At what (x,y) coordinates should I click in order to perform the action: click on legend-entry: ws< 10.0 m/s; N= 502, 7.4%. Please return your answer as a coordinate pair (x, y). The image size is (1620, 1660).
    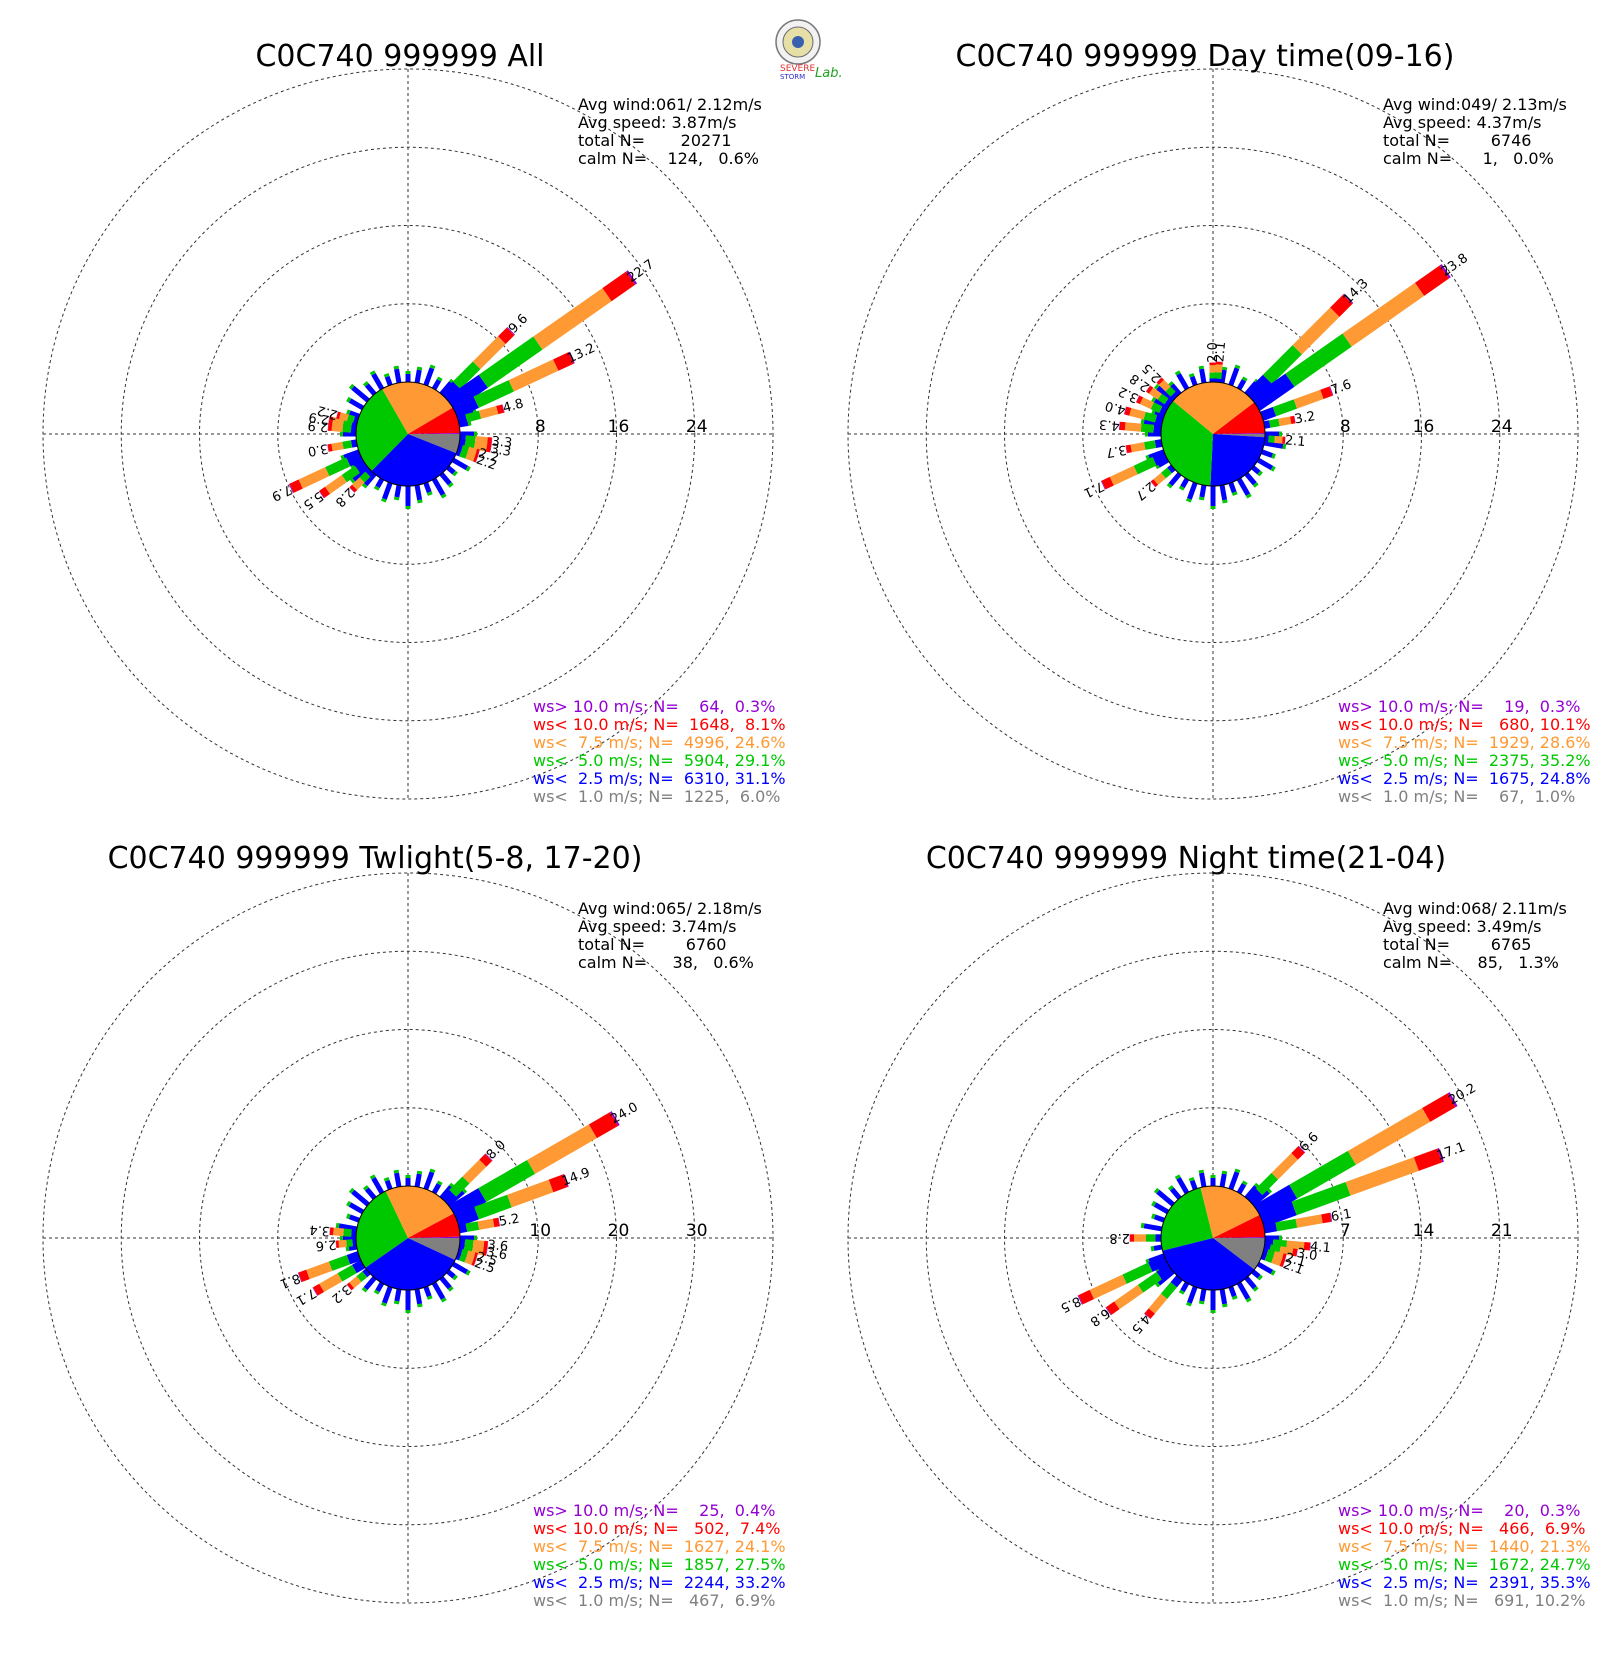
    Looking at the image, I should click on (657, 1528).